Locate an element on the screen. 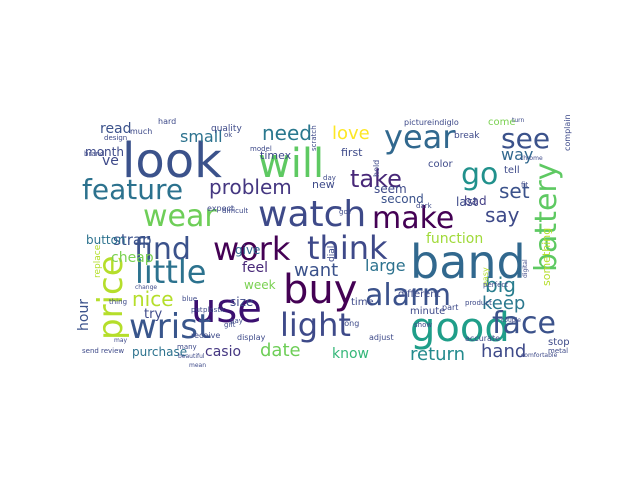 The width and height of the screenshot is (640, 480). word-alarm: alarm is located at coordinates (408, 295).